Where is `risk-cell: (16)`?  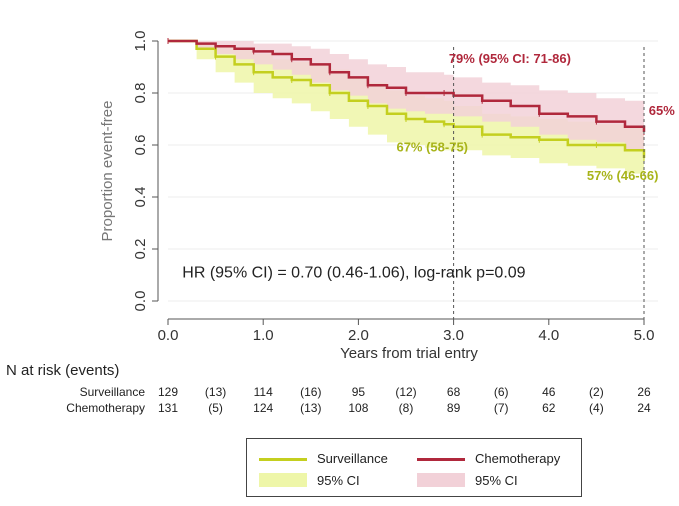
risk-cell: (16) is located at coordinates (311, 392).